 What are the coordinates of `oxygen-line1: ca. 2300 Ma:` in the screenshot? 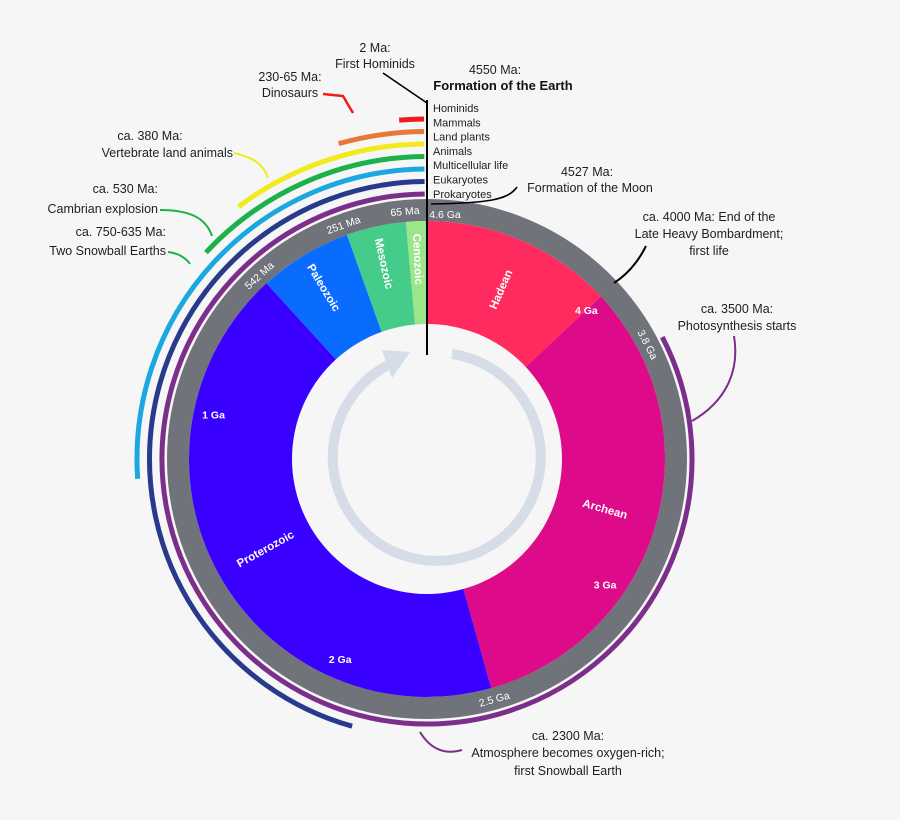 It's located at (568, 736).